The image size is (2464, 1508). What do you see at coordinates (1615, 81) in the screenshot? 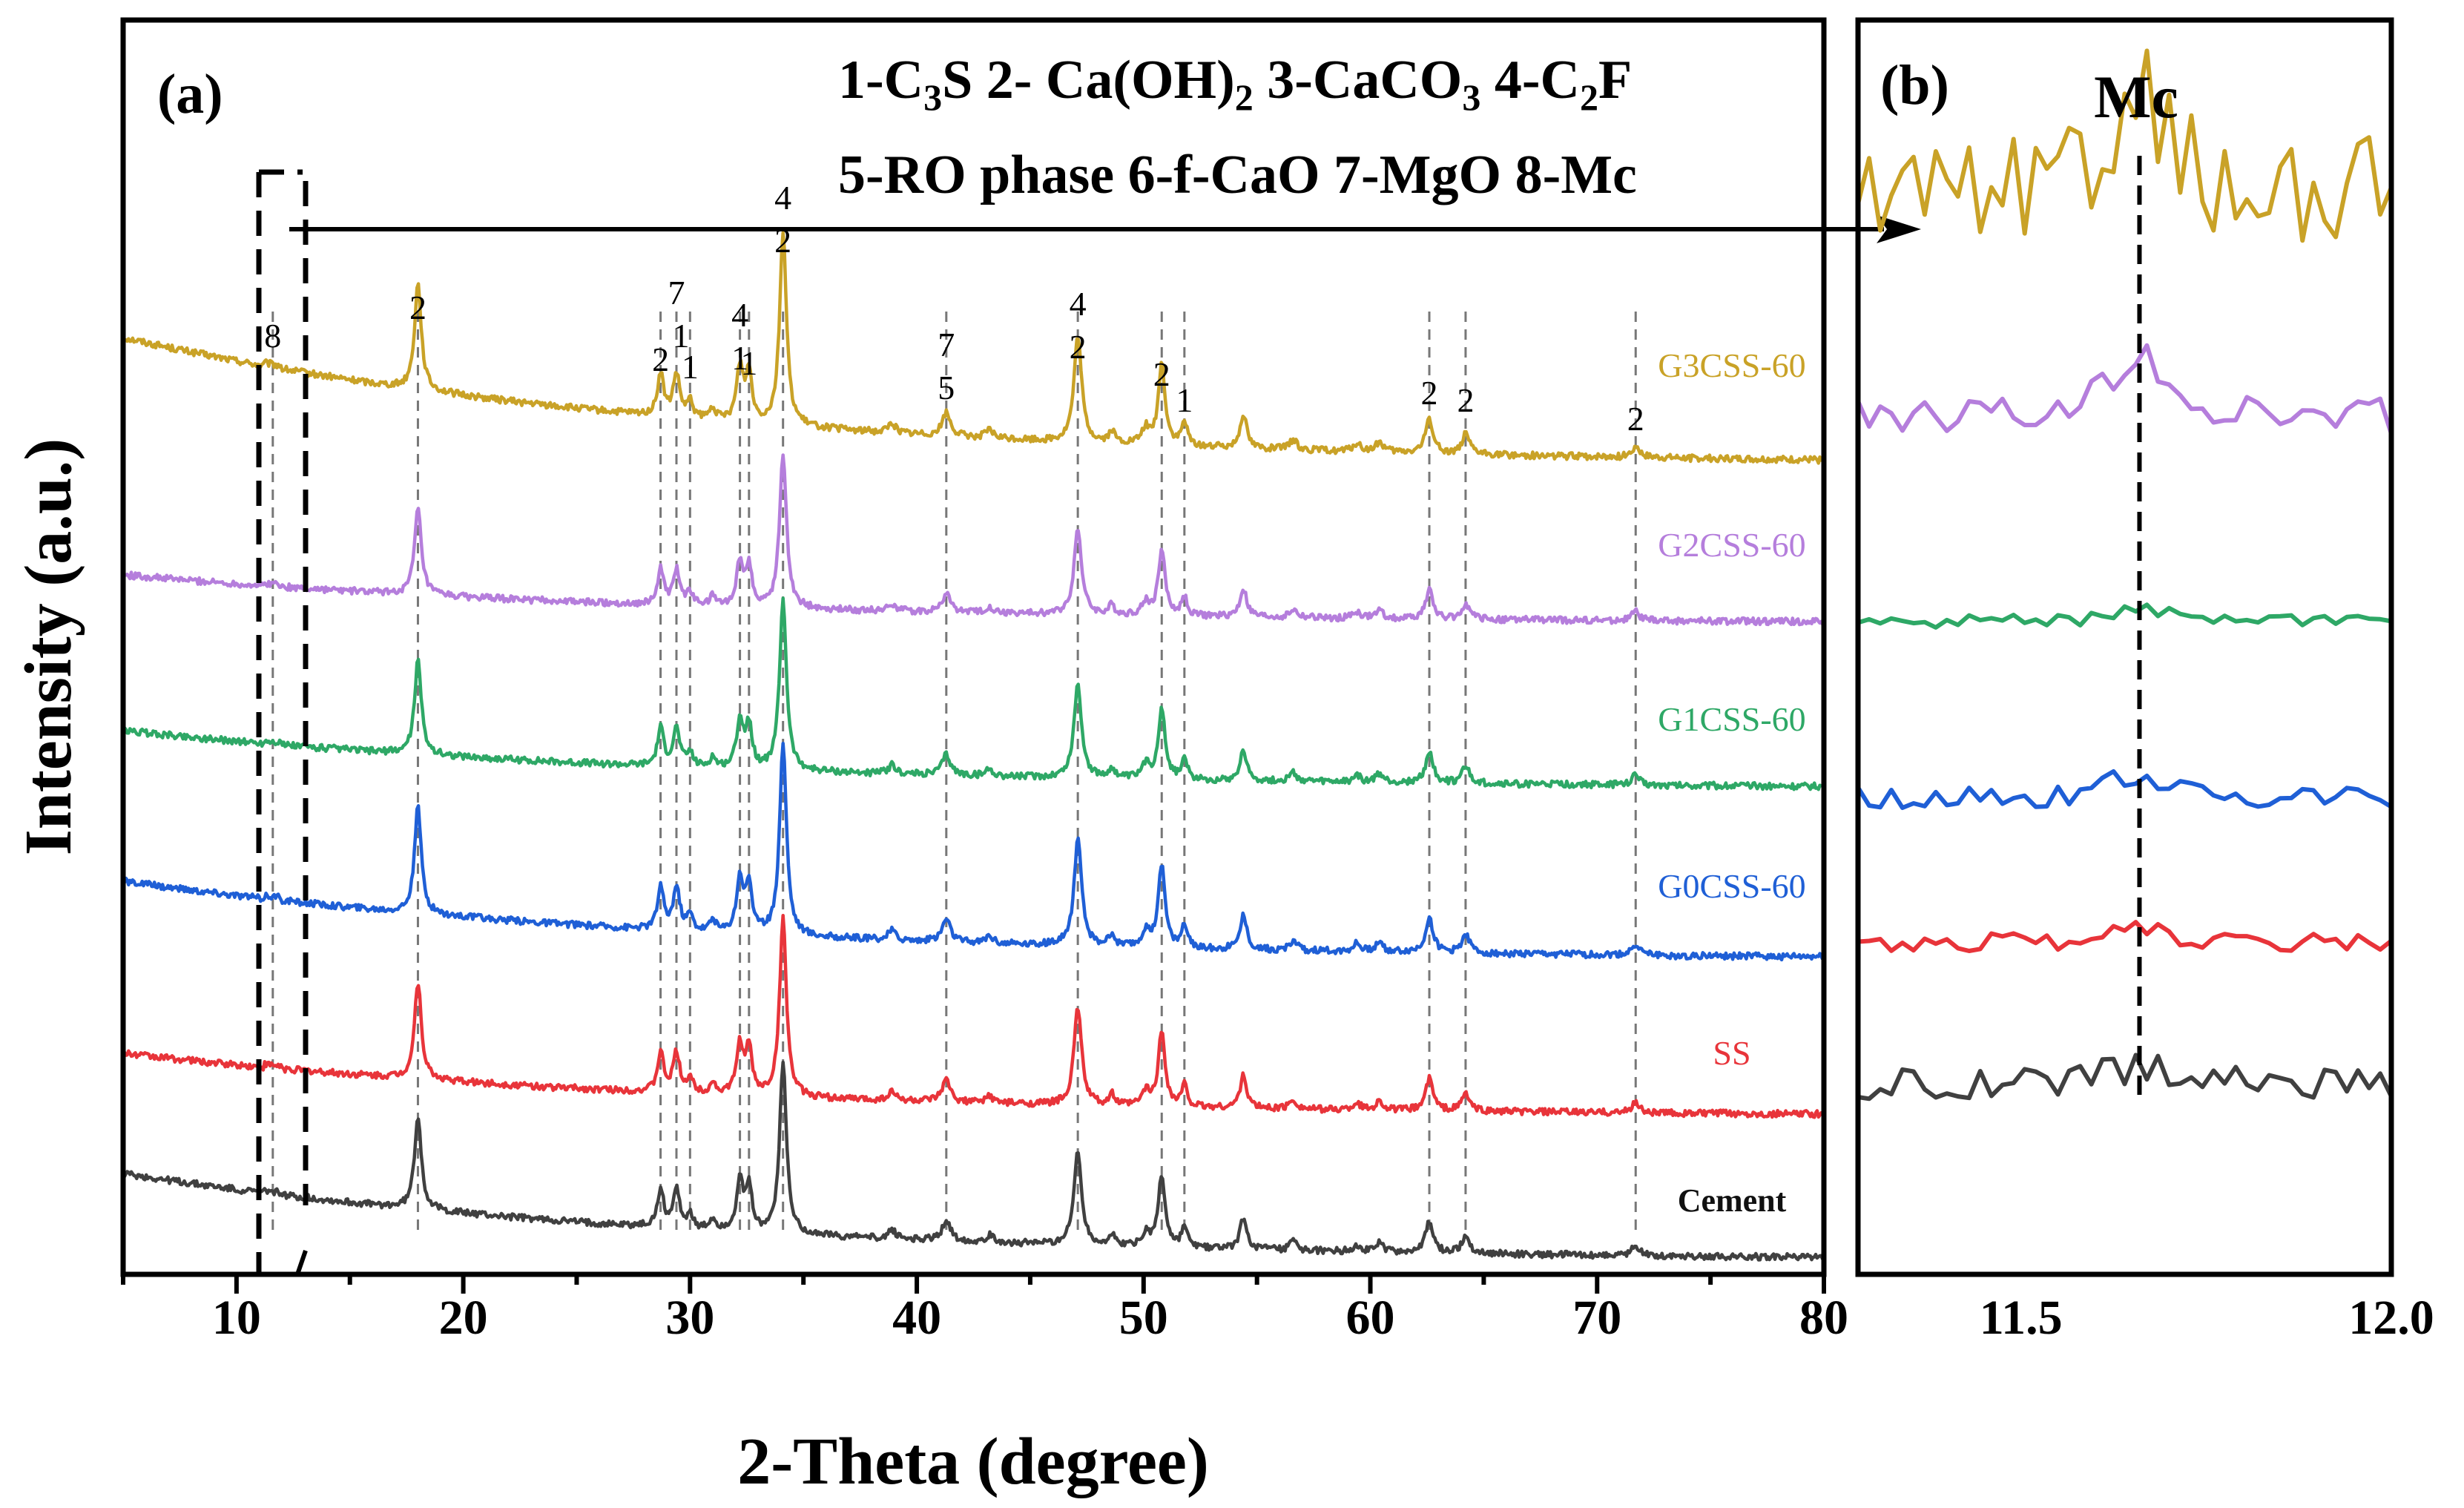
I see `legend-line-1-part: F` at bounding box center [1615, 81].